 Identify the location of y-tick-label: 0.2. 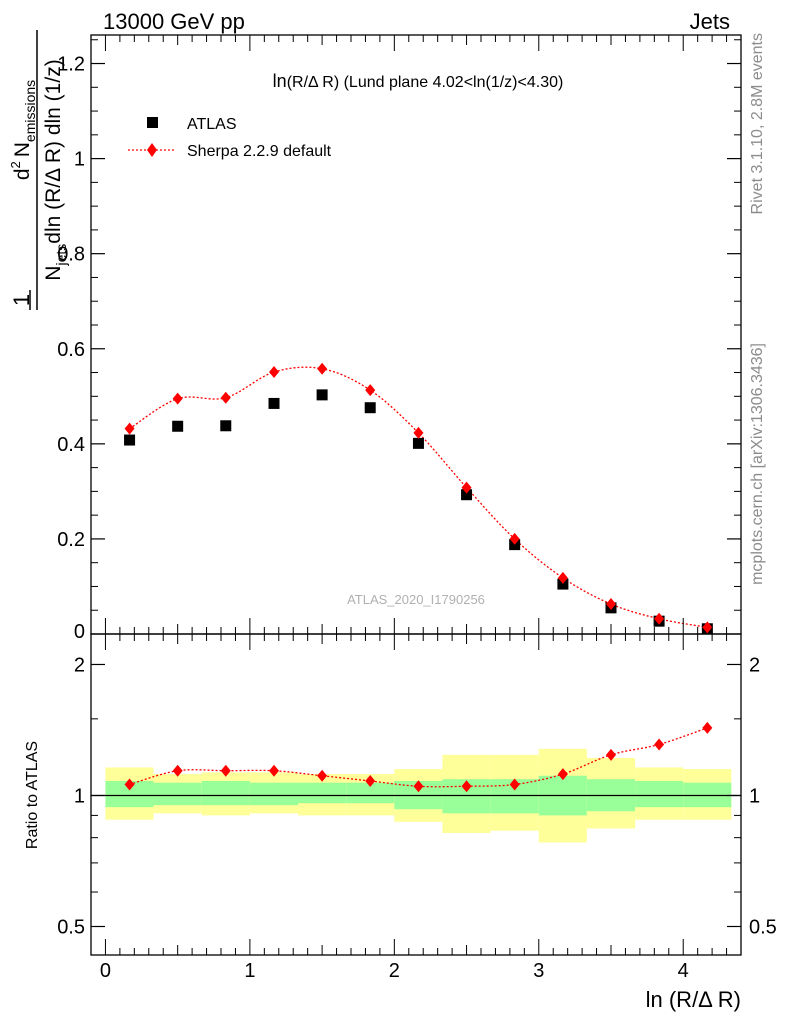
(71, 540).